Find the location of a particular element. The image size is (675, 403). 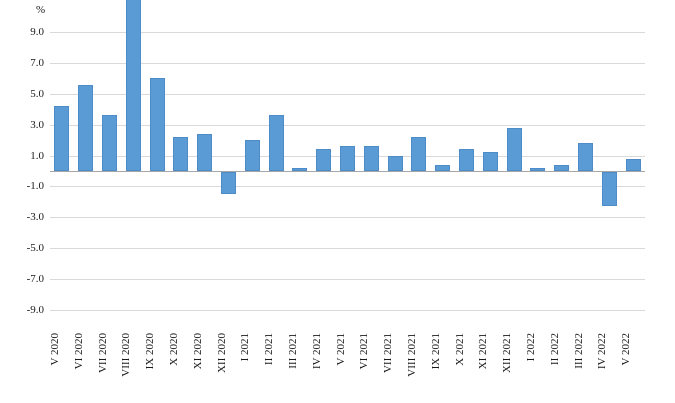

y-tick-label: -9.0 is located at coordinates (35, 310).